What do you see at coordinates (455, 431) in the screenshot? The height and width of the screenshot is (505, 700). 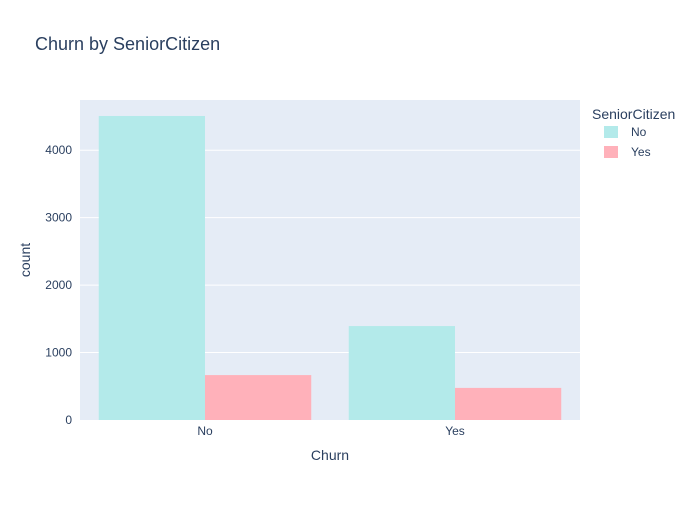 I see `x-tick-label: Yes` at bounding box center [455, 431].